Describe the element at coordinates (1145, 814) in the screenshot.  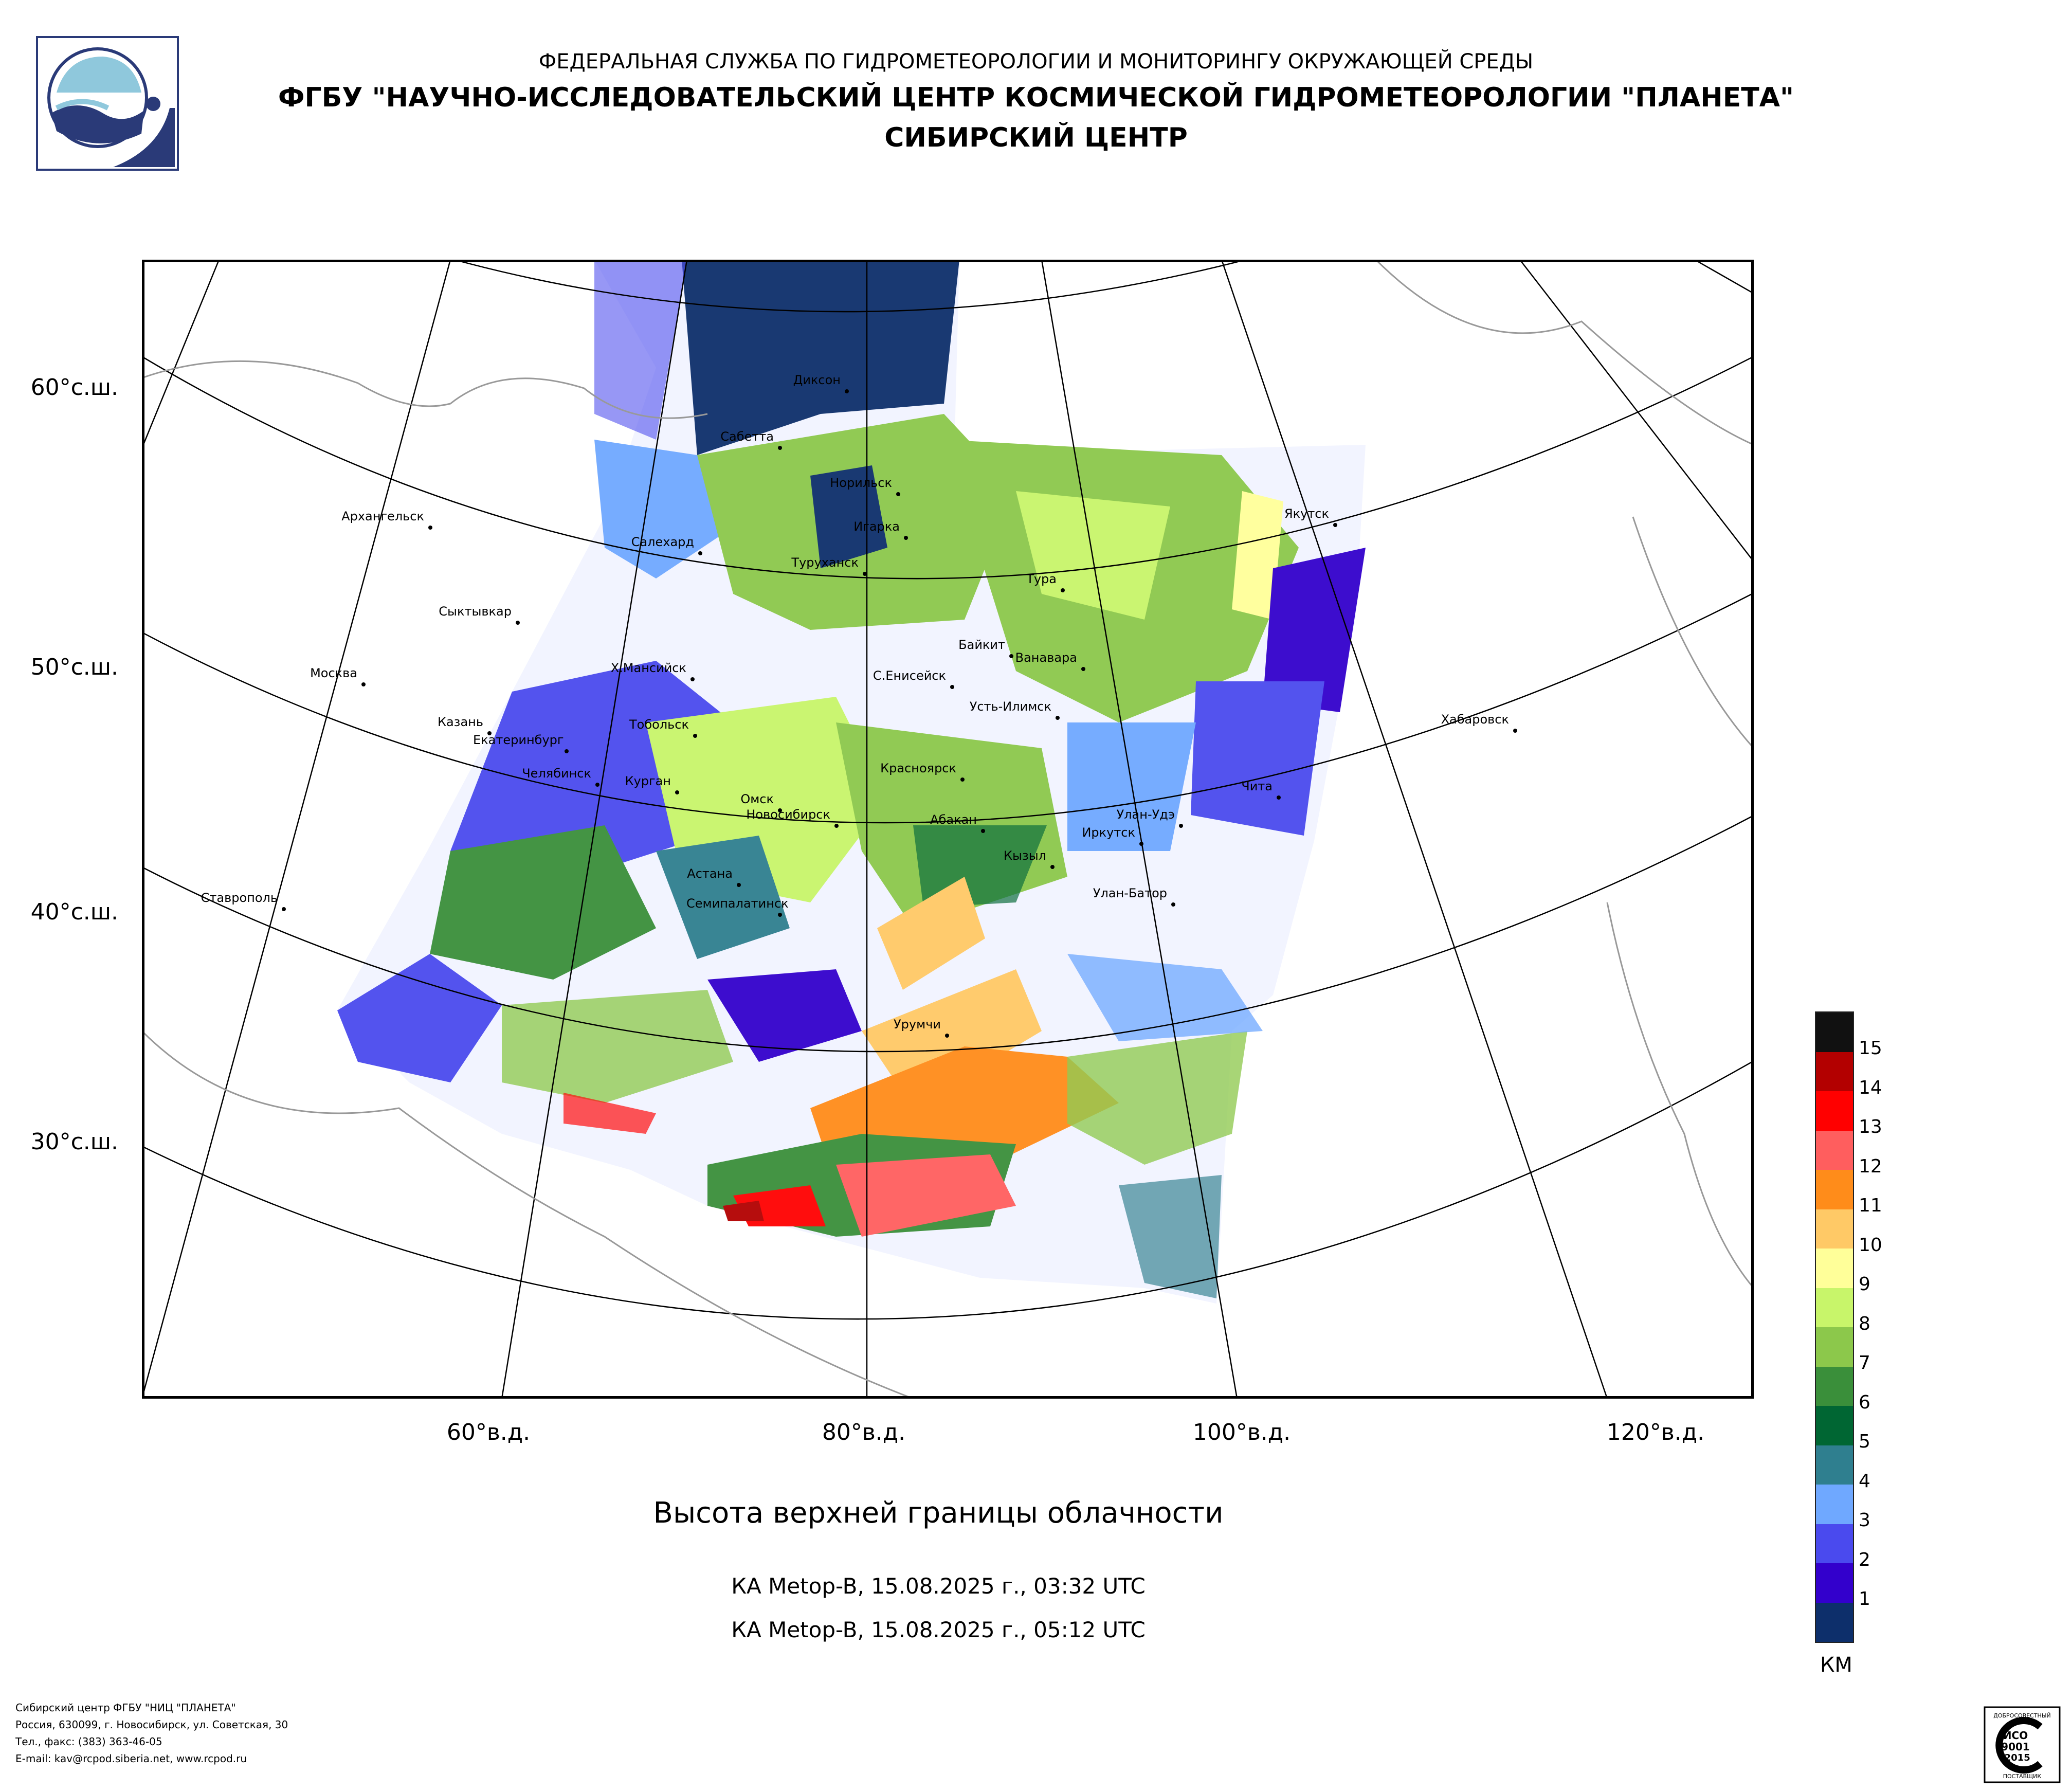
I see `city-label: Улан-Удэ` at that location.